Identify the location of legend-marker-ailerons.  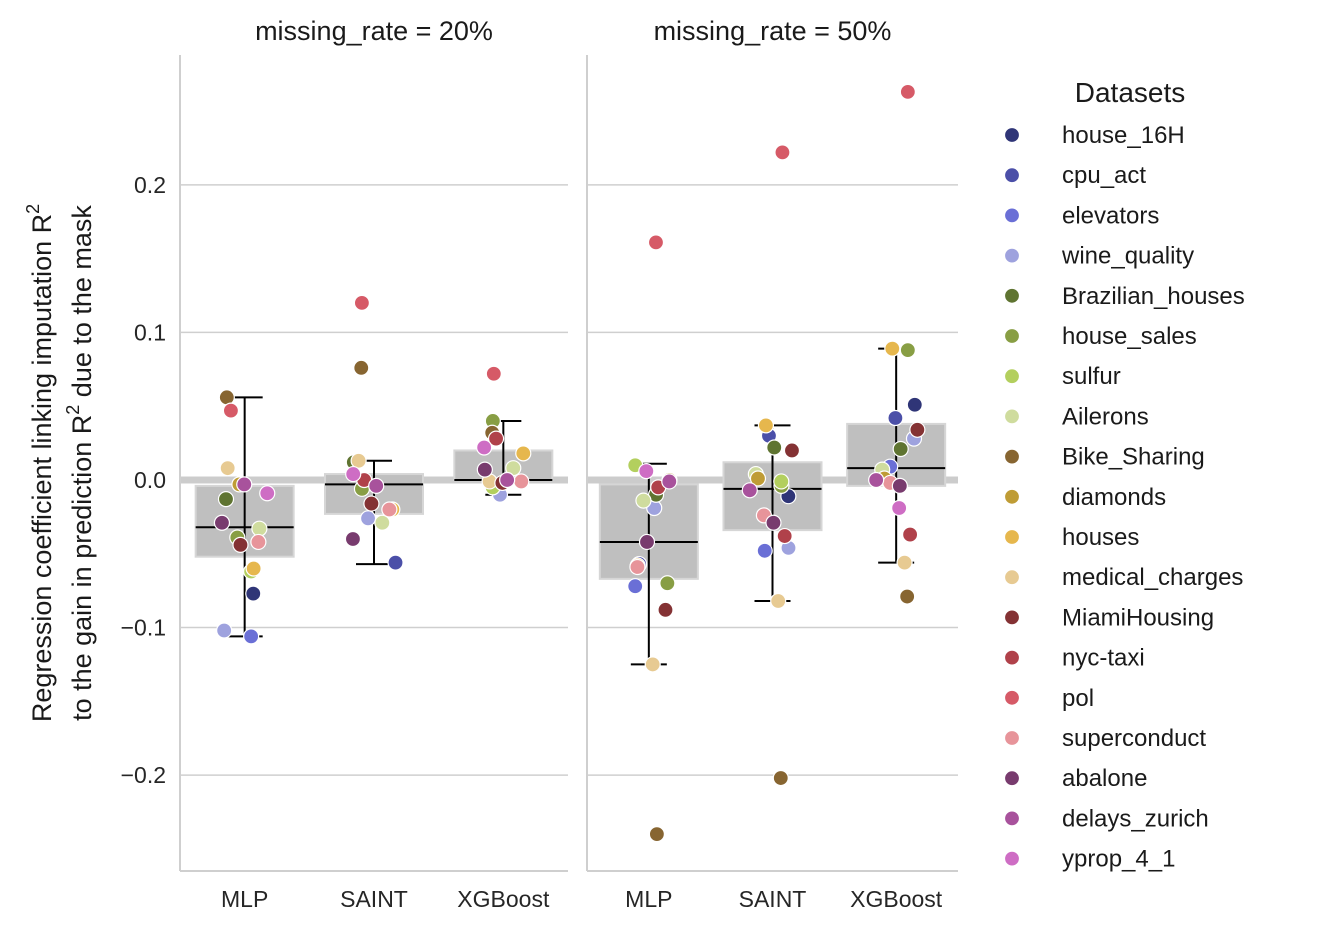
(1012, 416).